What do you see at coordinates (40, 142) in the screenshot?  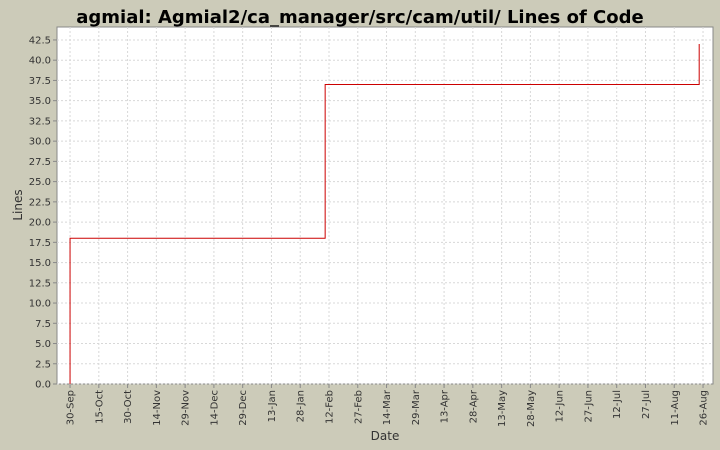 I see `y-tick-label: 30.0` at bounding box center [40, 142].